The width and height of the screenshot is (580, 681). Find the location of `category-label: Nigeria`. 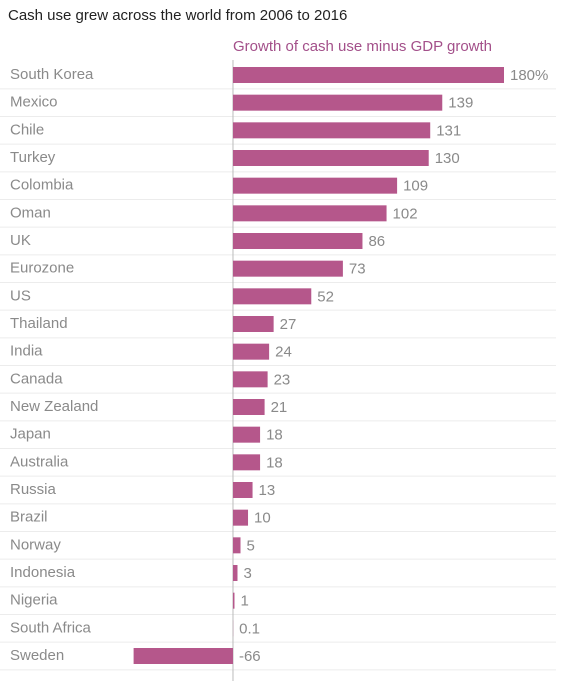

category-label: Nigeria is located at coordinates (34, 600).